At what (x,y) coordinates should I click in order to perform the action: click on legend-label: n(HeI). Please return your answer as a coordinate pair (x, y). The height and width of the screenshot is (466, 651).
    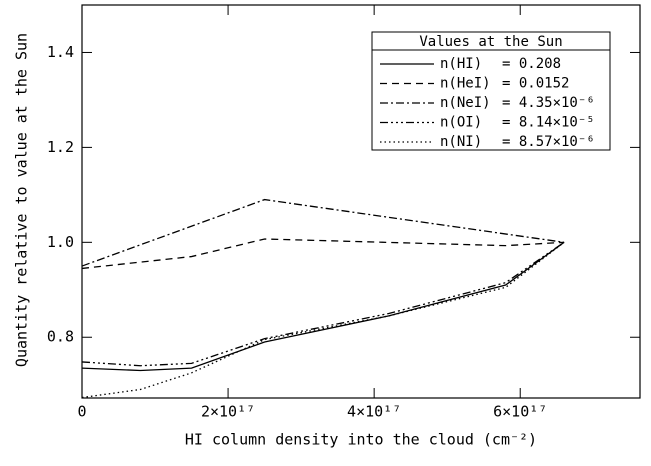
    Looking at the image, I should click on (465, 84).